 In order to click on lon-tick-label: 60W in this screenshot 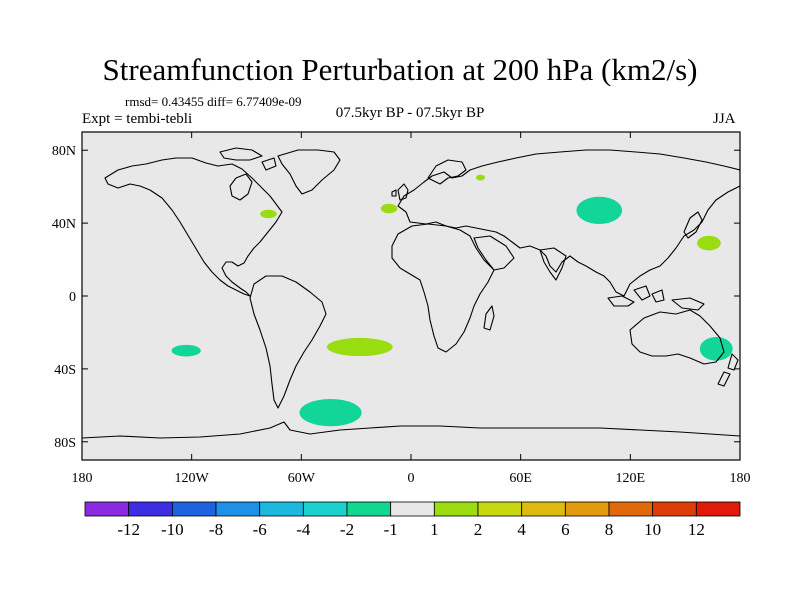, I will do `click(302, 478)`.